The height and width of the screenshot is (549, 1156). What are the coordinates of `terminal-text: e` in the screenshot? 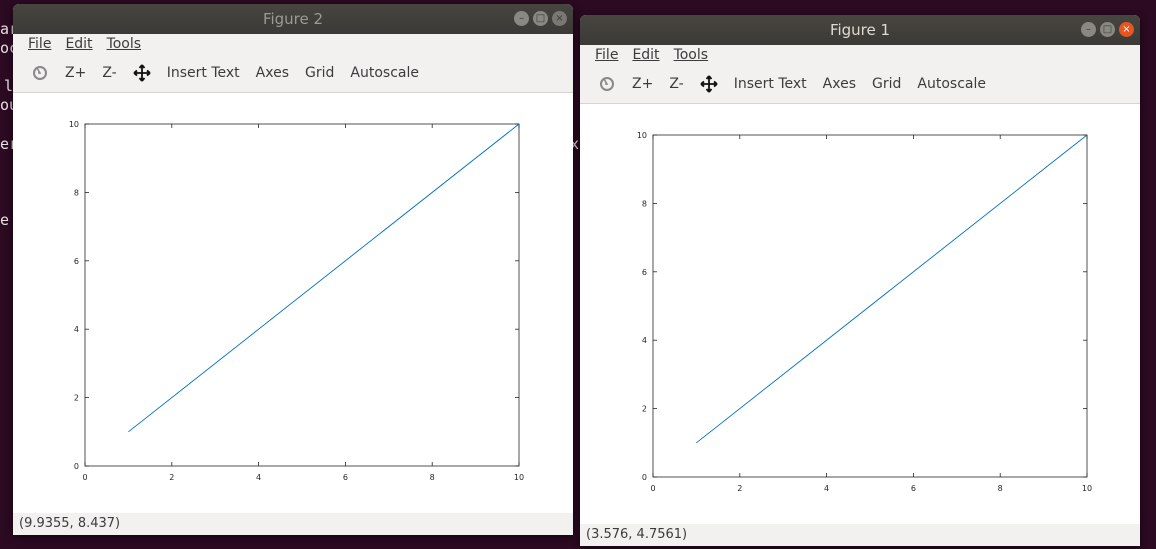 It's located at (5, 220).